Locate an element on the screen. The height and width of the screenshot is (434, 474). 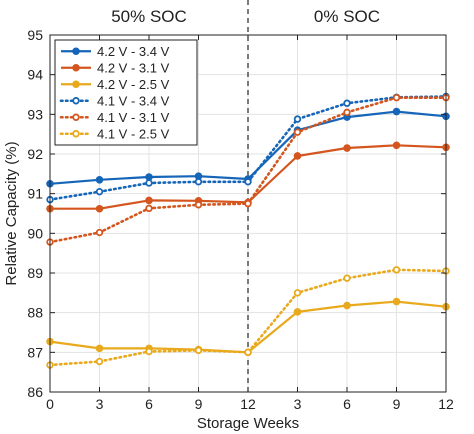
legend-entry: 4.2 V - 3.4 V is located at coordinates (115, 51).